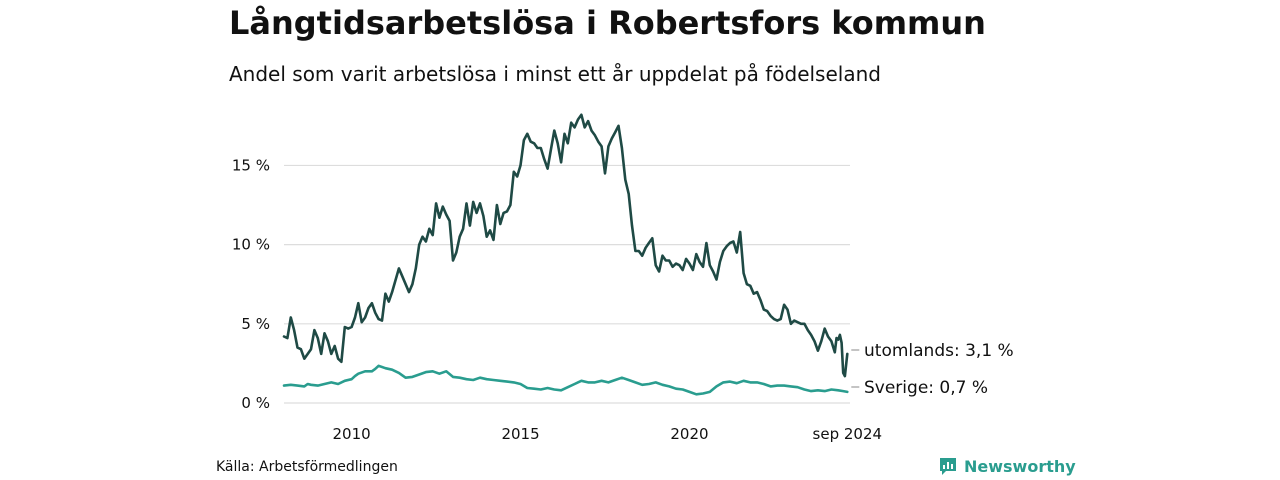  Describe the element at coordinates (689, 434) in the screenshot. I see `x-tick-label: 2020` at that location.